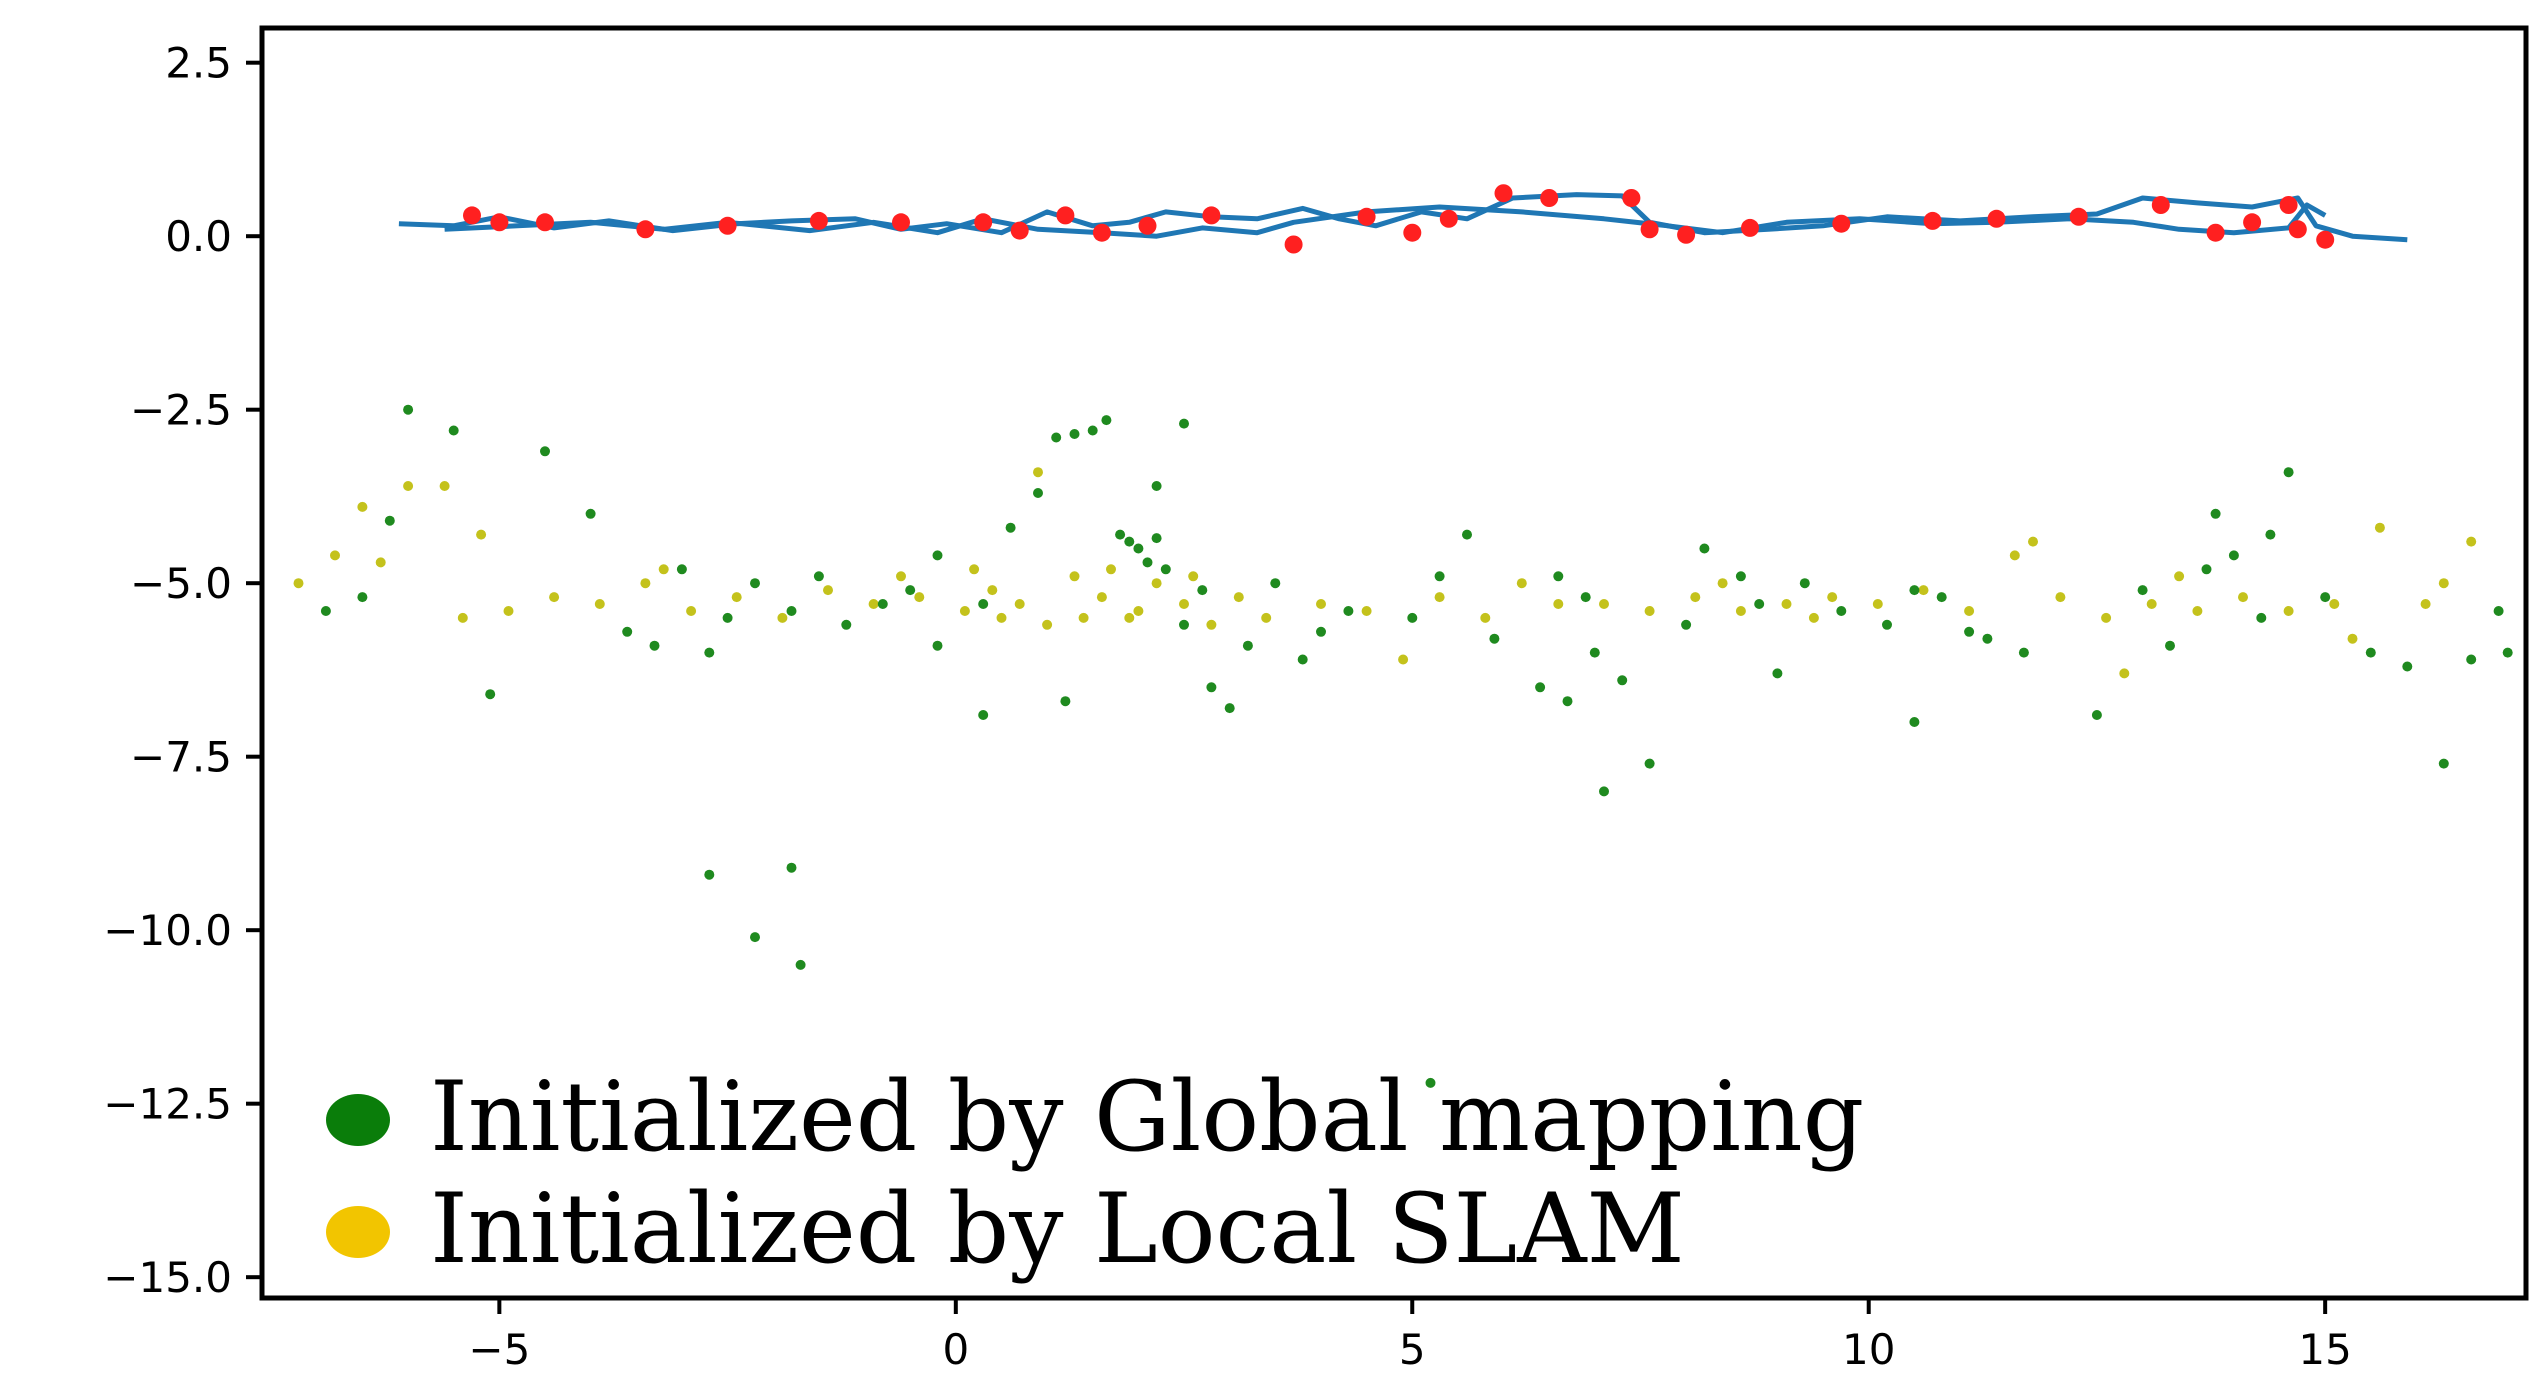 This screenshot has height=1386, width=2539. I want to click on y-tick-label: 2.5, so click(198, 63).